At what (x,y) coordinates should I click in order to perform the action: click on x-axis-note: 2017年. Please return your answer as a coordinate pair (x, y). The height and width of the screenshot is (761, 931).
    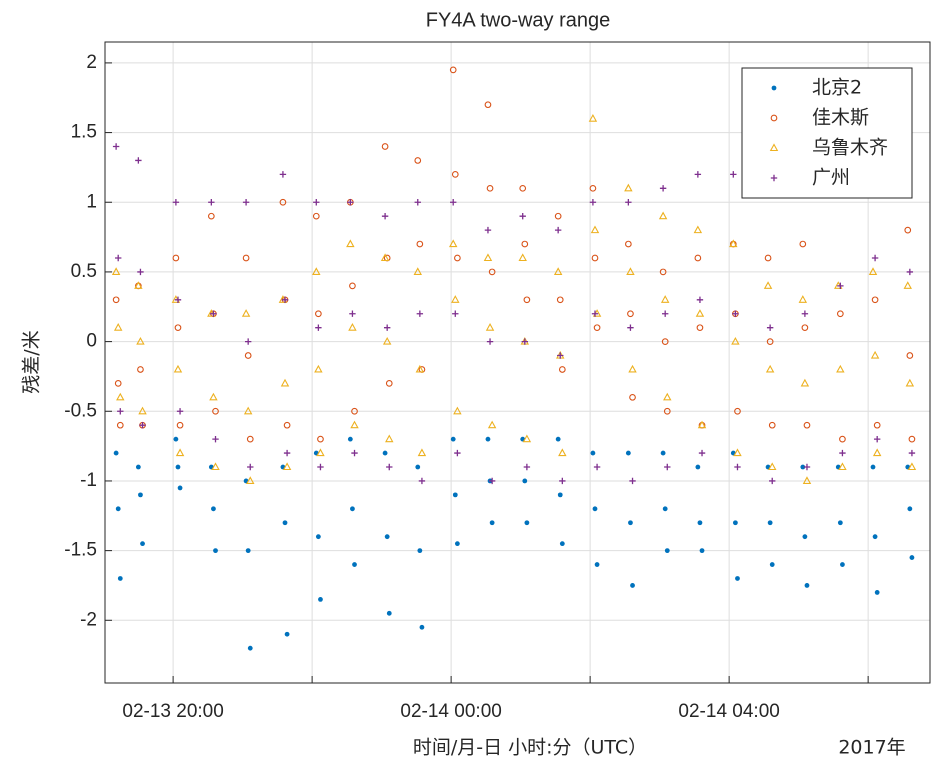
    Looking at the image, I should click on (871, 748).